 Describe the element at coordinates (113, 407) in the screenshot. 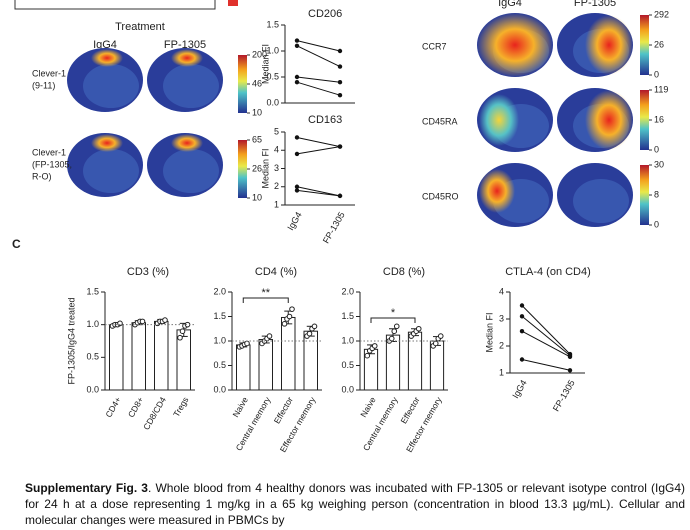

I see `x-tick-label: CD4+` at that location.